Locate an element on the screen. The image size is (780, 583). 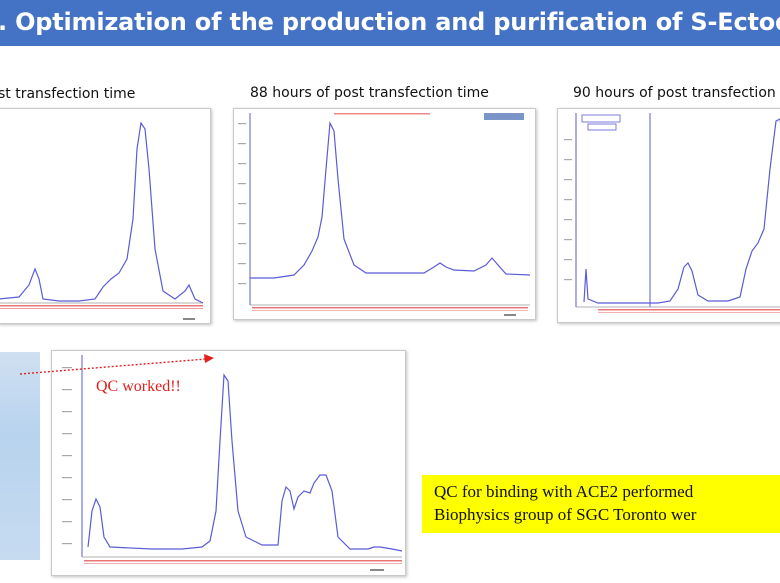
chromatogram-left-plot is located at coordinates (105, 216).